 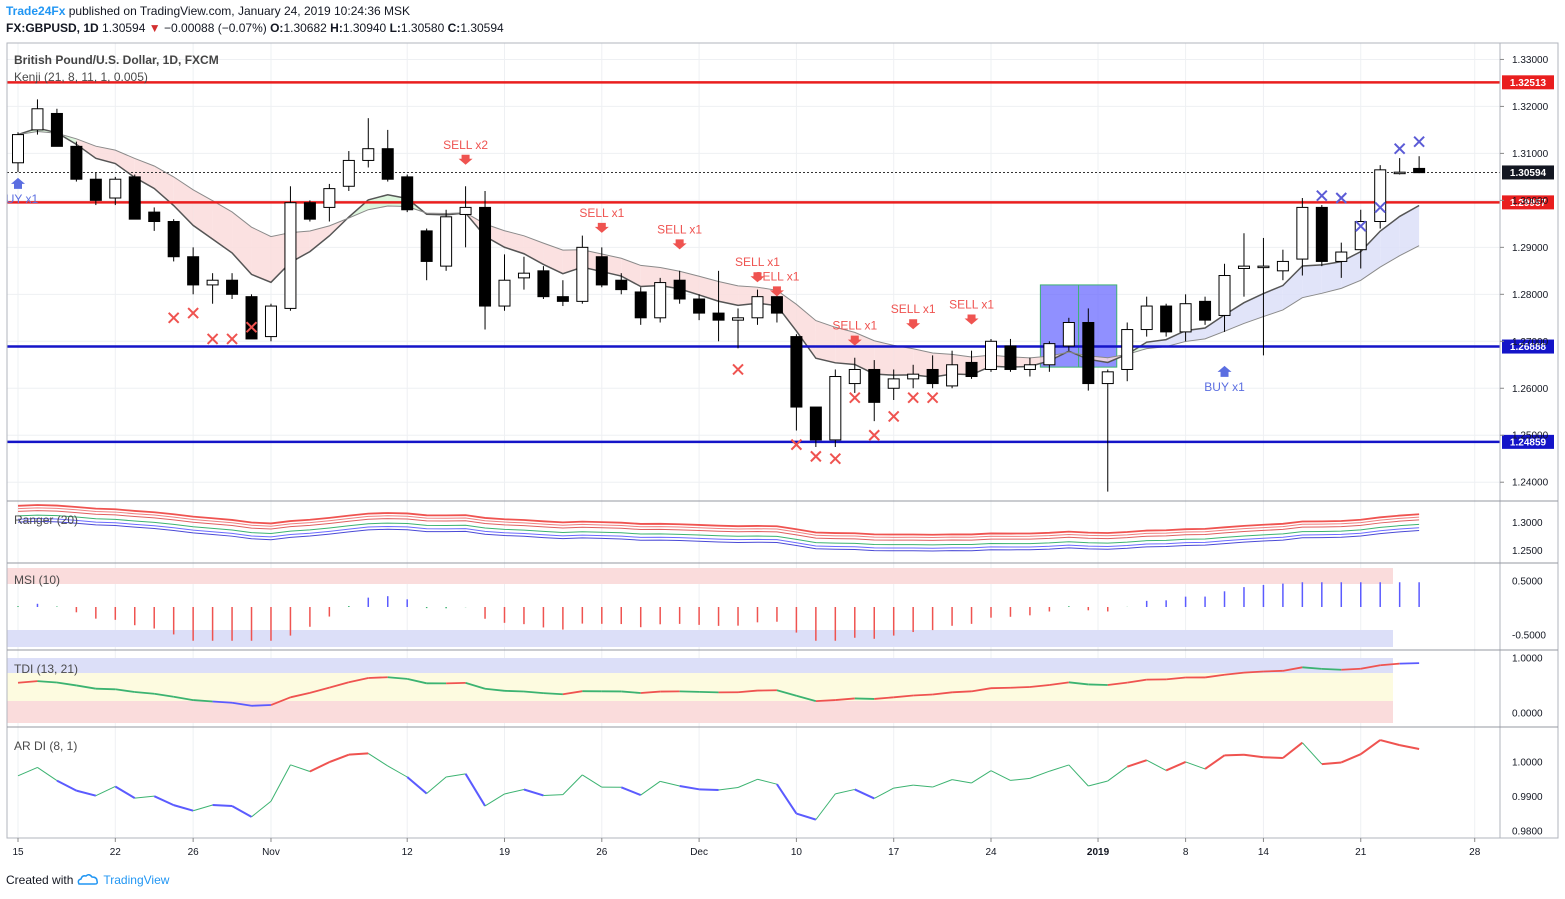 I want to click on x-tick-label: Nov, so click(x=271, y=852).